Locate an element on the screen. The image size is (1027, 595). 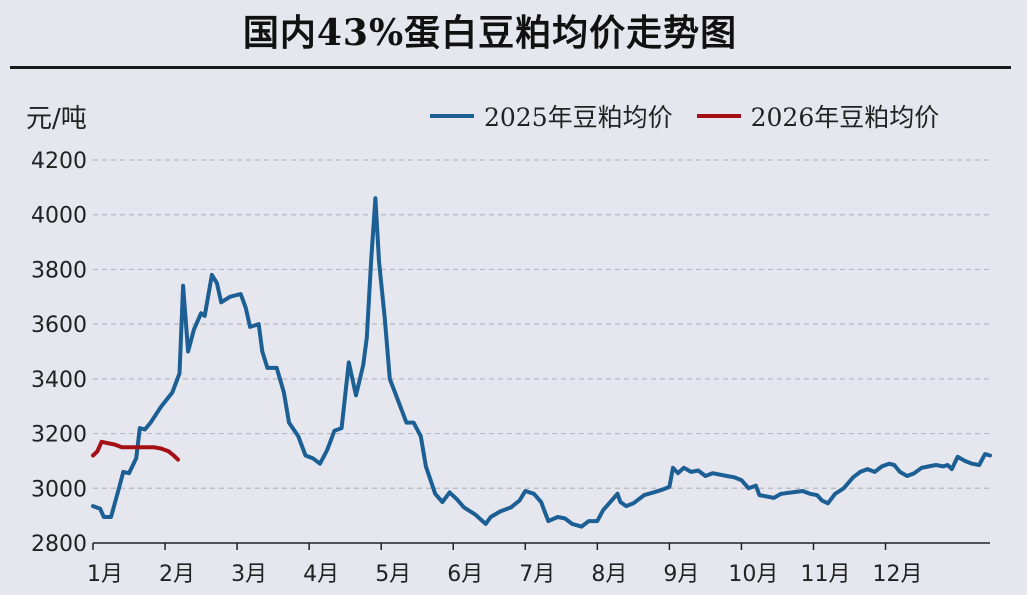
y-tick-label: 4000 is located at coordinates (59, 216).